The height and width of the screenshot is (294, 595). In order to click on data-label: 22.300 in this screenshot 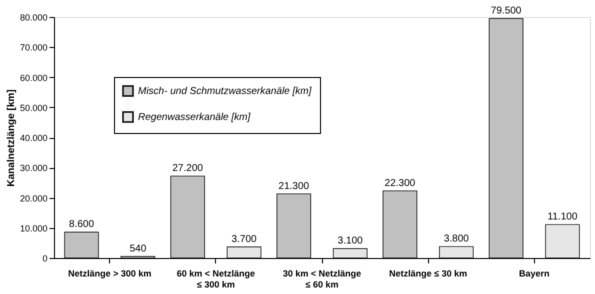, I will do `click(400, 183)`.